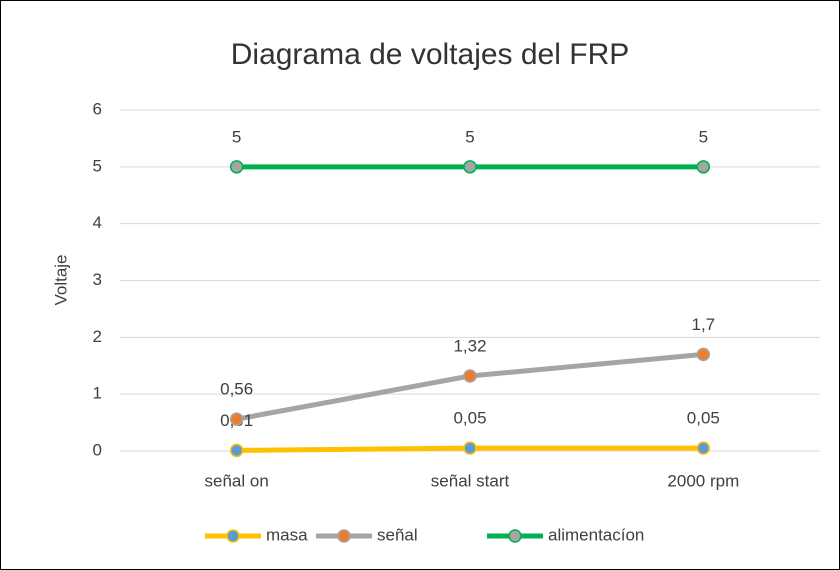 The height and width of the screenshot is (570, 840). What do you see at coordinates (236, 389) in the screenshot?
I see `data-label: 0,56` at bounding box center [236, 389].